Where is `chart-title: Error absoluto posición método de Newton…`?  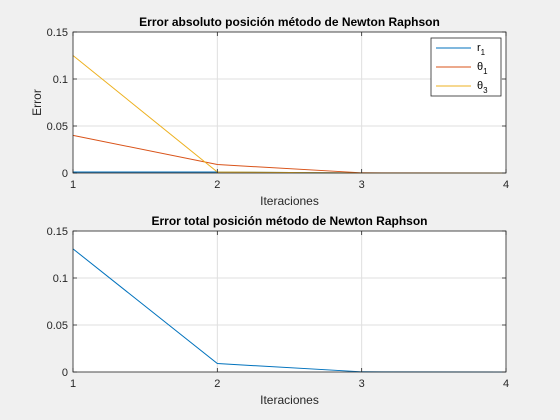 chart-title: Error absoluto posición método de Newton… is located at coordinates (289, 22).